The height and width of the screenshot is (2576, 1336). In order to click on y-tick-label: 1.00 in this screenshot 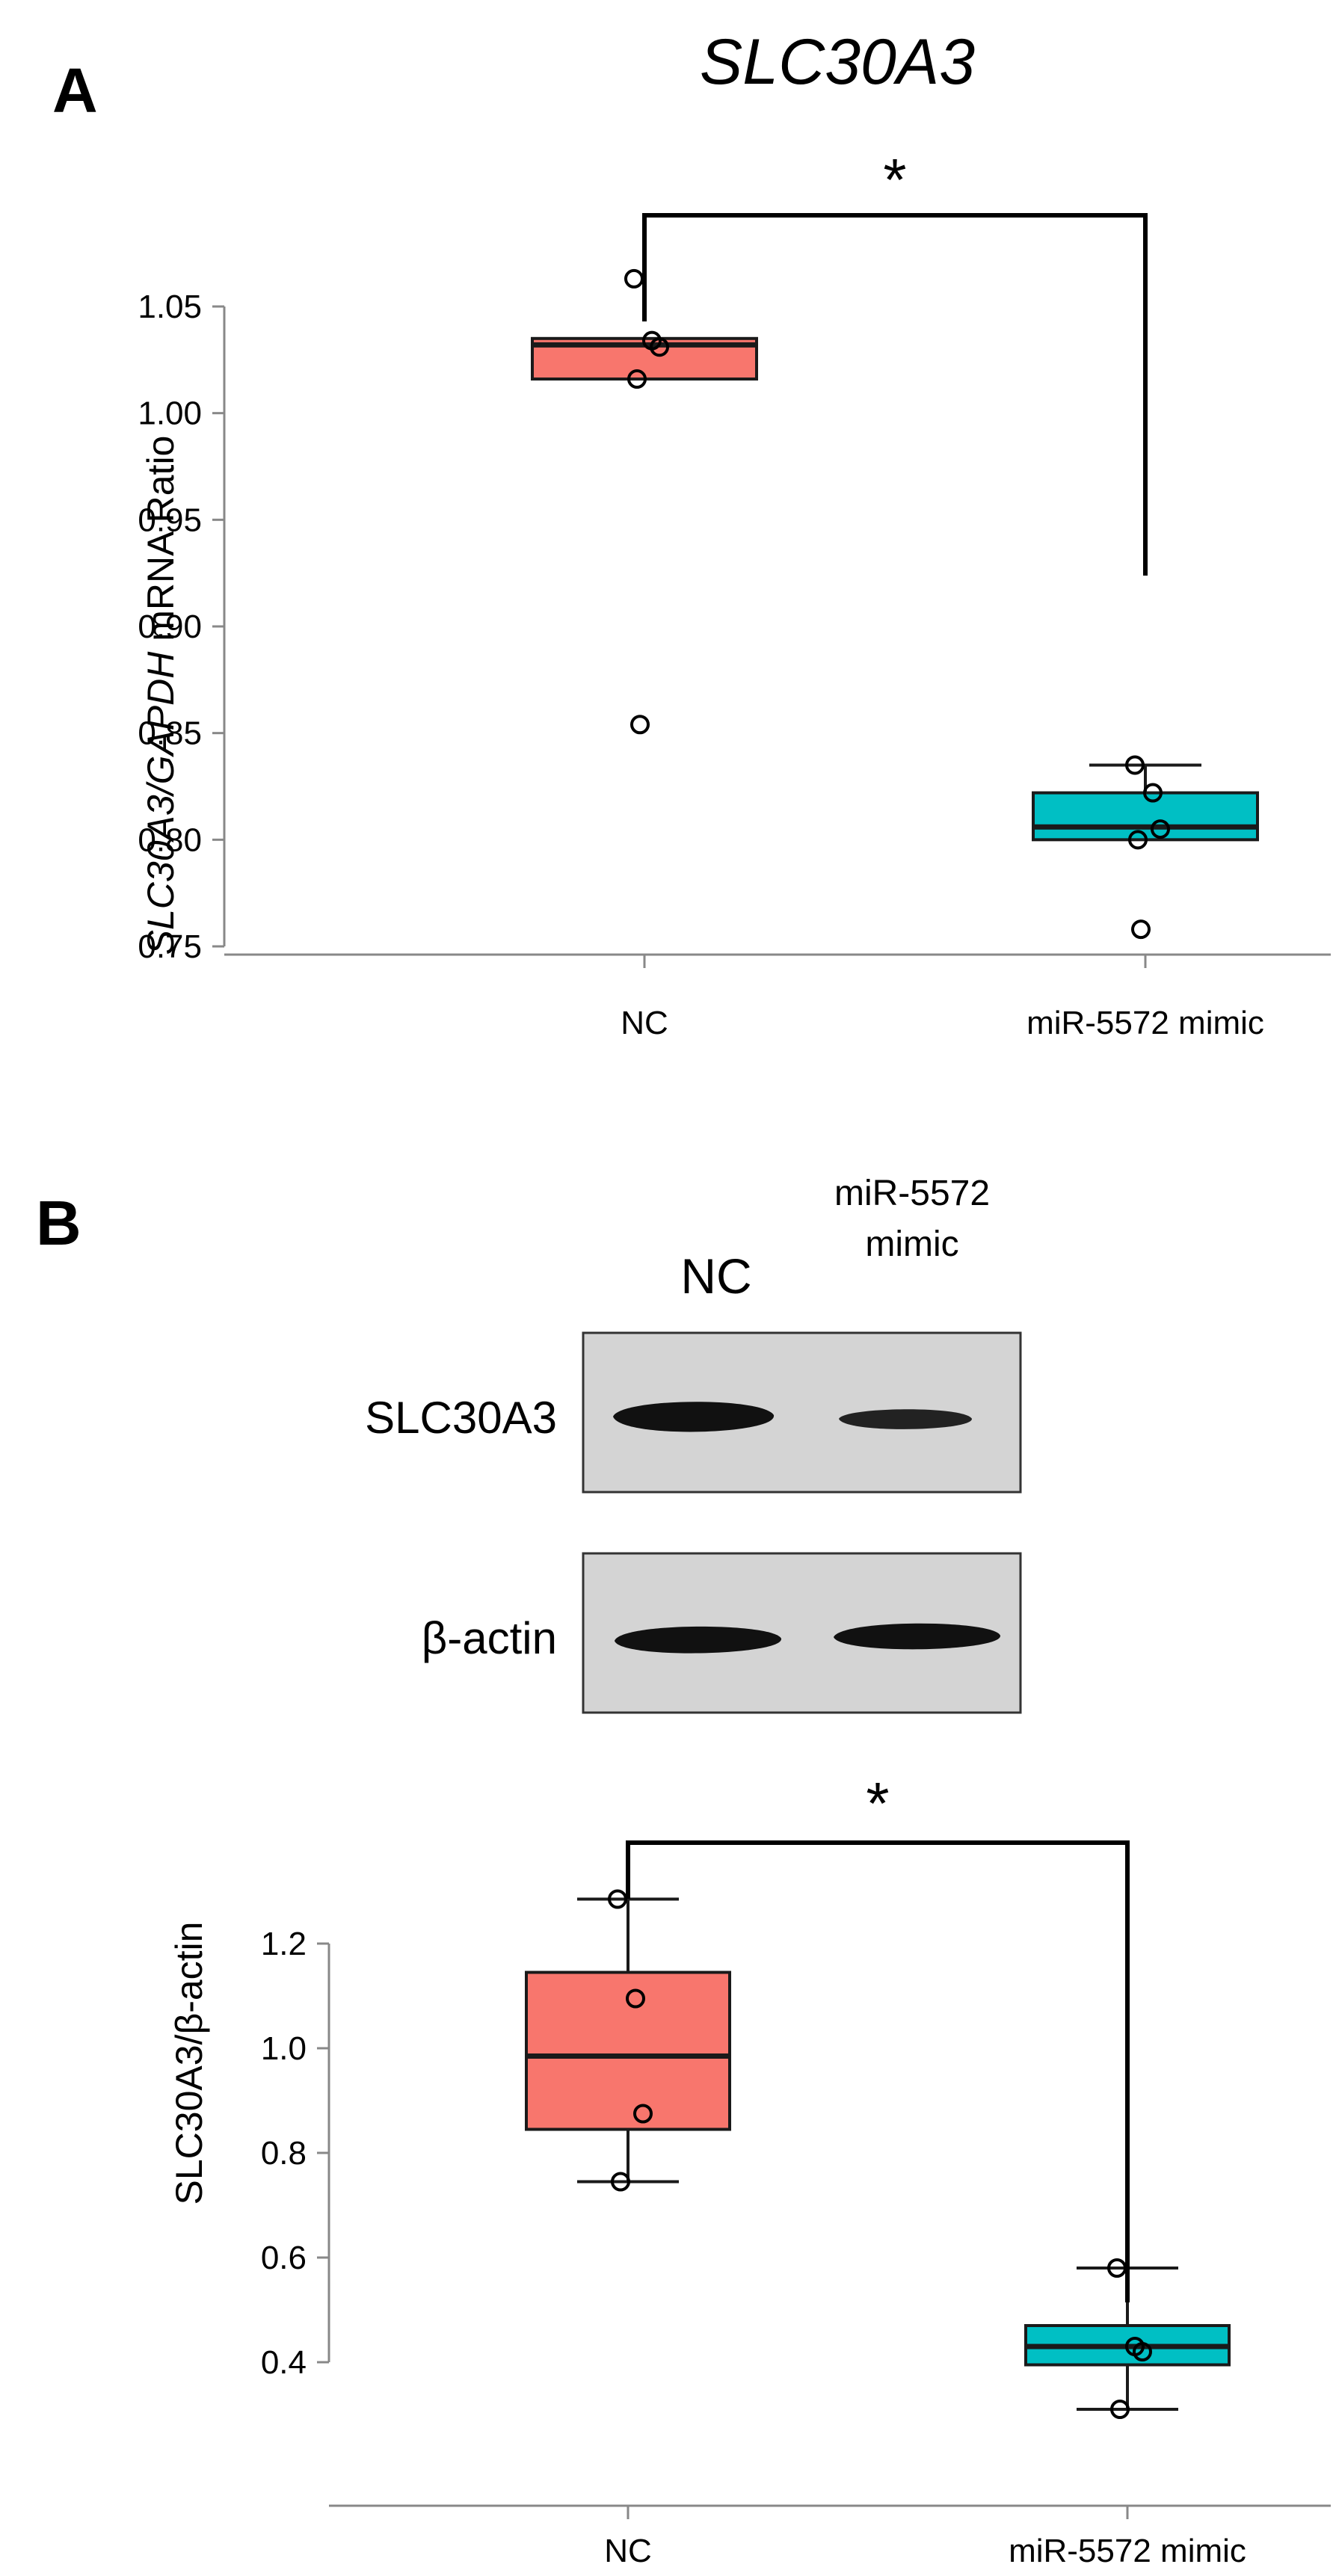, I will do `click(170, 413)`.